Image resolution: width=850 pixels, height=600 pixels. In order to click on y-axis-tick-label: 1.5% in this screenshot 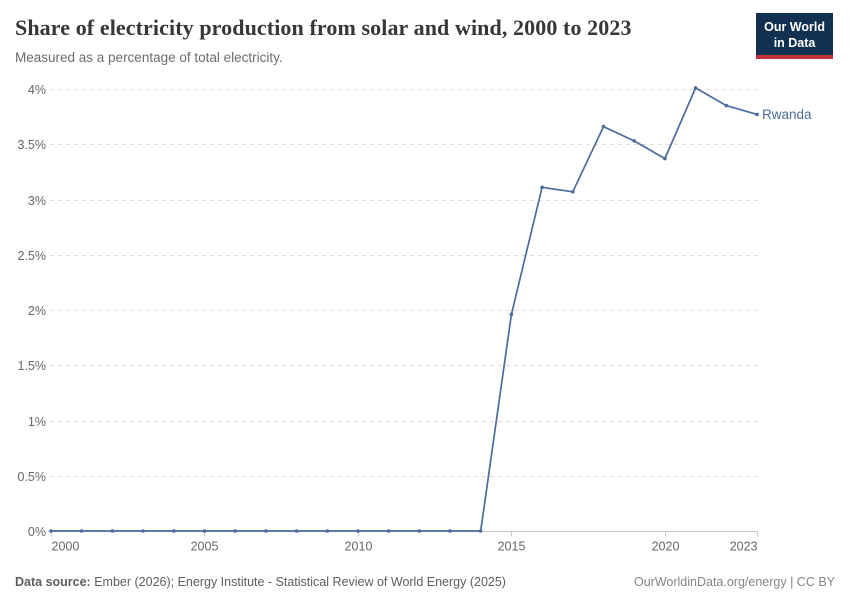, I will do `click(32, 366)`.